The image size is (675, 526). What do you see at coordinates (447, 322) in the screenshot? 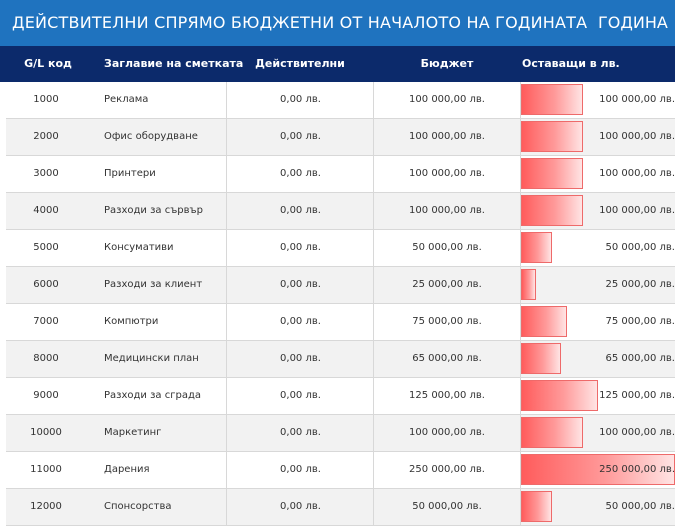
I see `budget-amount-cell: 75 000,00 лв.` at bounding box center [447, 322].